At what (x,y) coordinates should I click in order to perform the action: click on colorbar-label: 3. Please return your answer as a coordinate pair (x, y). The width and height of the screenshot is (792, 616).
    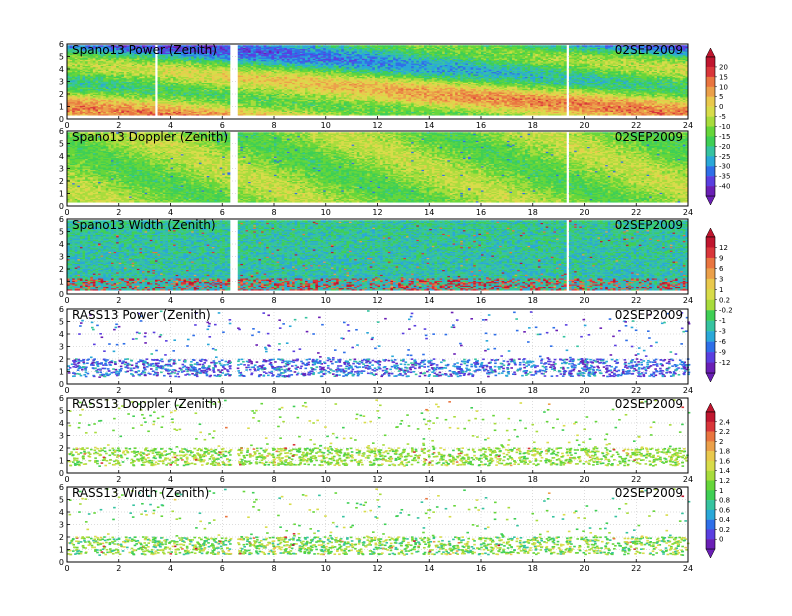
    Looking at the image, I should click on (721, 279).